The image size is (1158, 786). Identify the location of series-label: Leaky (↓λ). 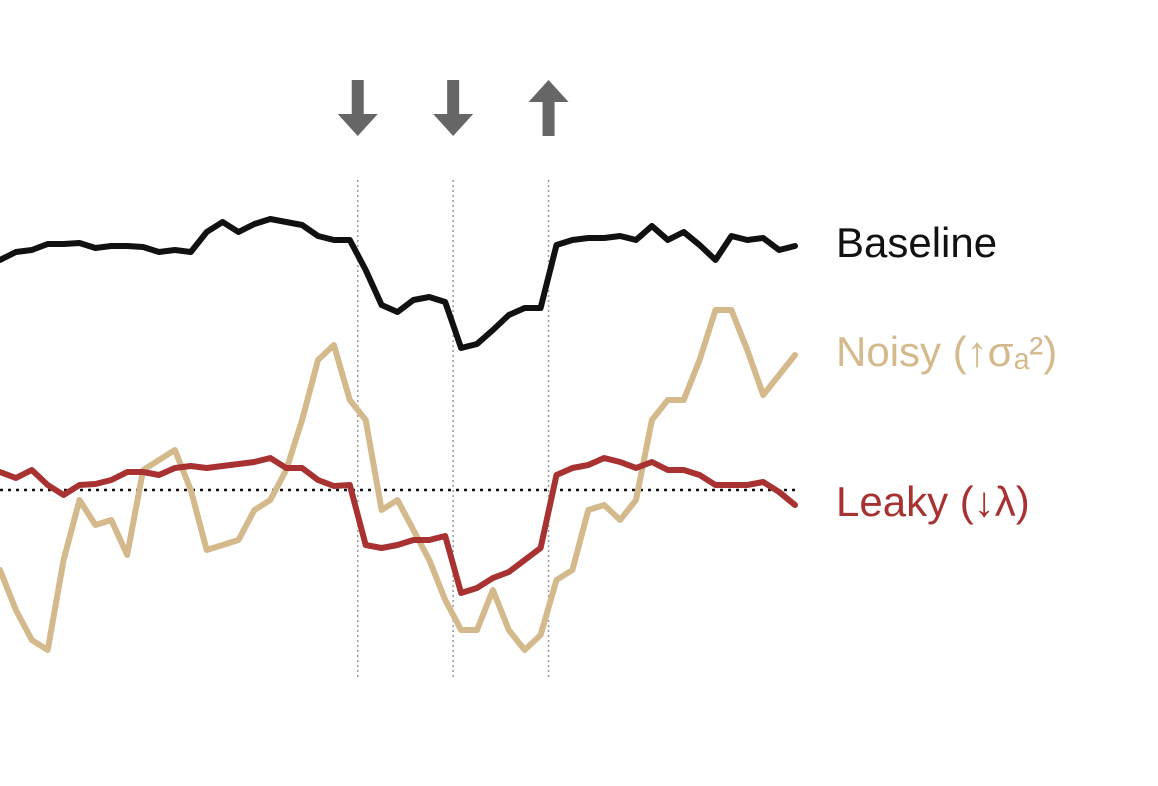
(933, 501).